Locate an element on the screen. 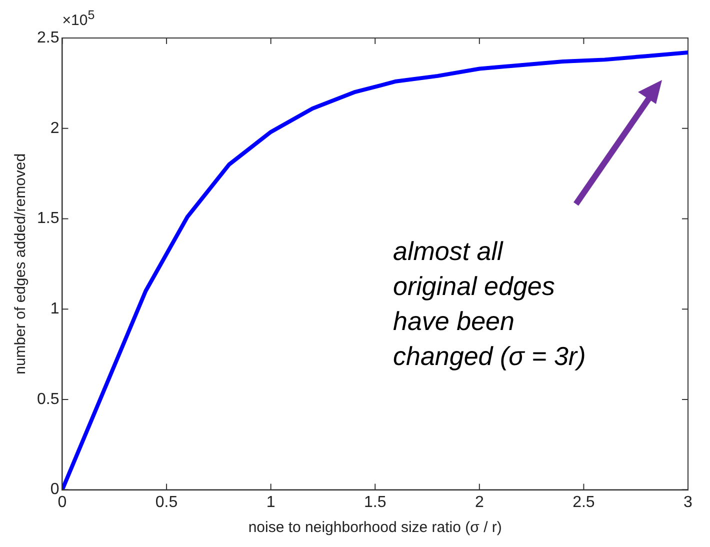 Image resolution: width=710 pixels, height=547 pixels. y-tick-label: 1.5 is located at coordinates (48, 219).